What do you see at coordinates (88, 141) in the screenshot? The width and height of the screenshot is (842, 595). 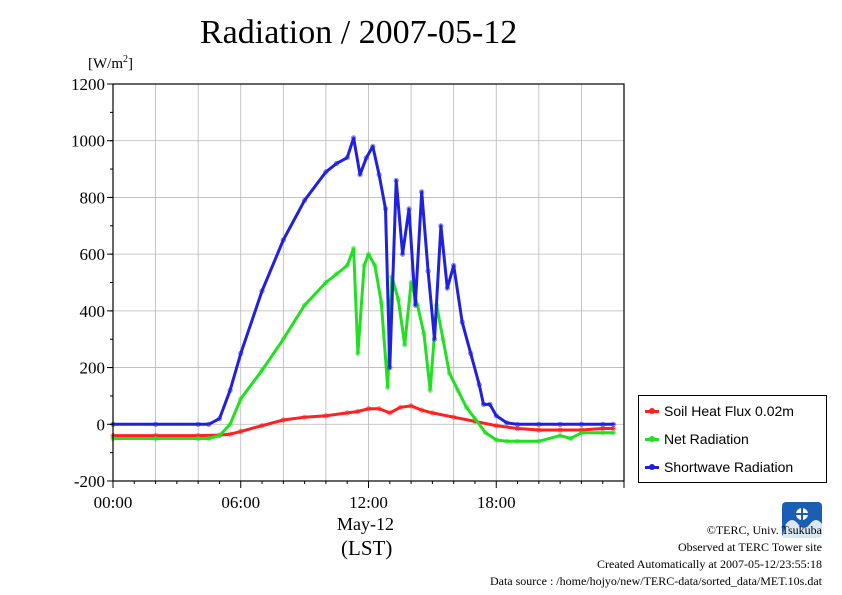 I see `y-tick-label: 1000` at bounding box center [88, 141].